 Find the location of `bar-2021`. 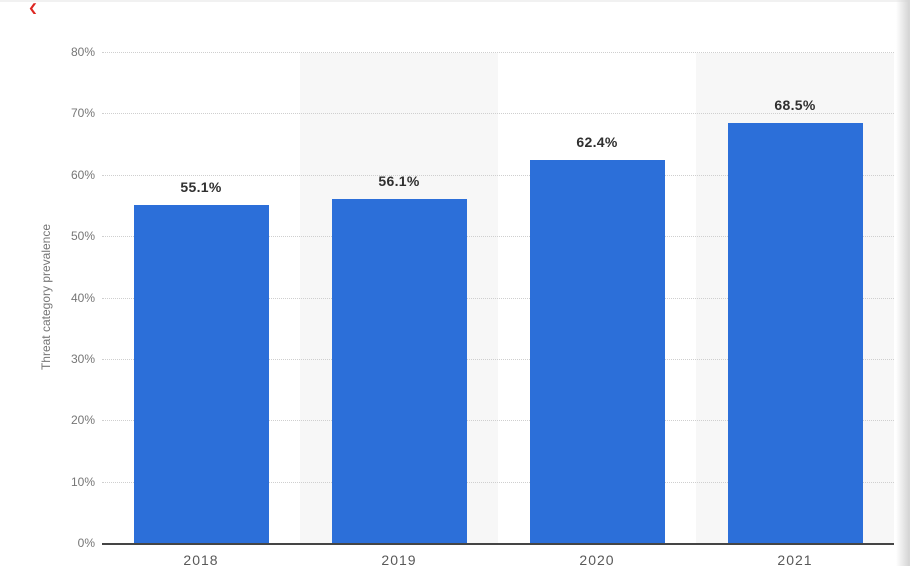

bar-2021 is located at coordinates (795, 333).